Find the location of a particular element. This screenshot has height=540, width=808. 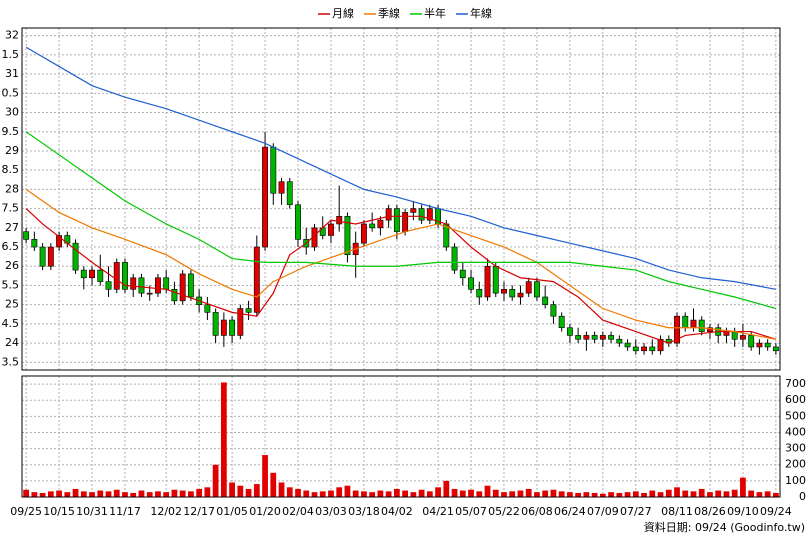

legend-label: 月線 is located at coordinates (343, 13).